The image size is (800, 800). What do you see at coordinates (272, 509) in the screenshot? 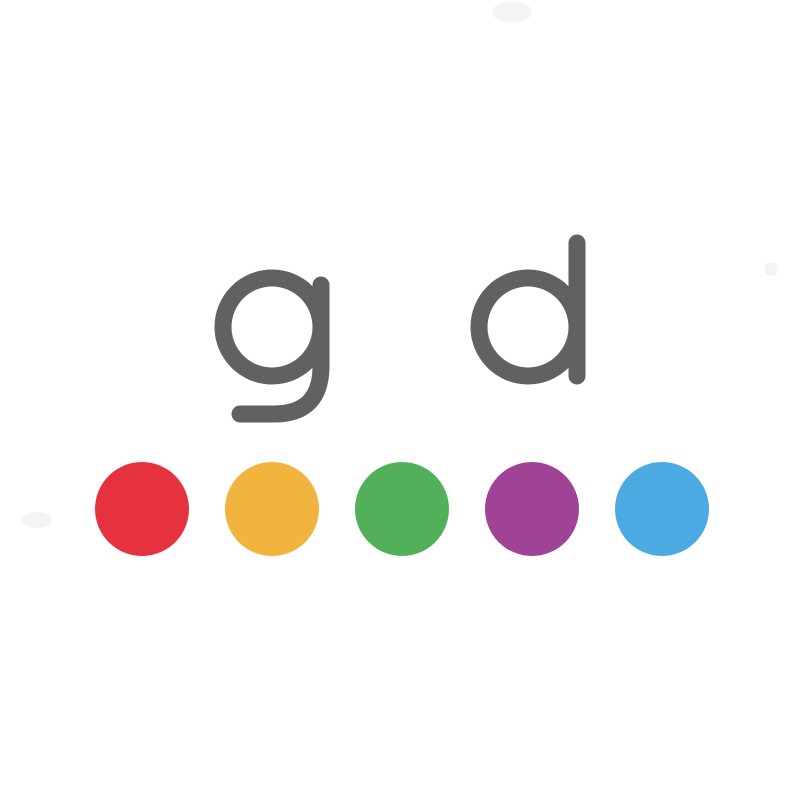
I see `dot-yellow` at bounding box center [272, 509].